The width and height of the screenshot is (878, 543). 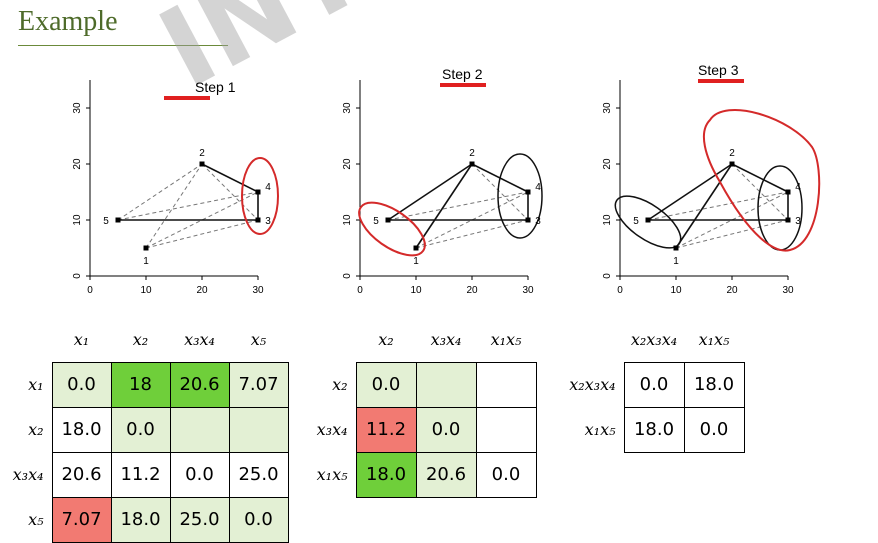 I want to click on matrix3-col-header: x₁x₅, so click(x=714, y=340).